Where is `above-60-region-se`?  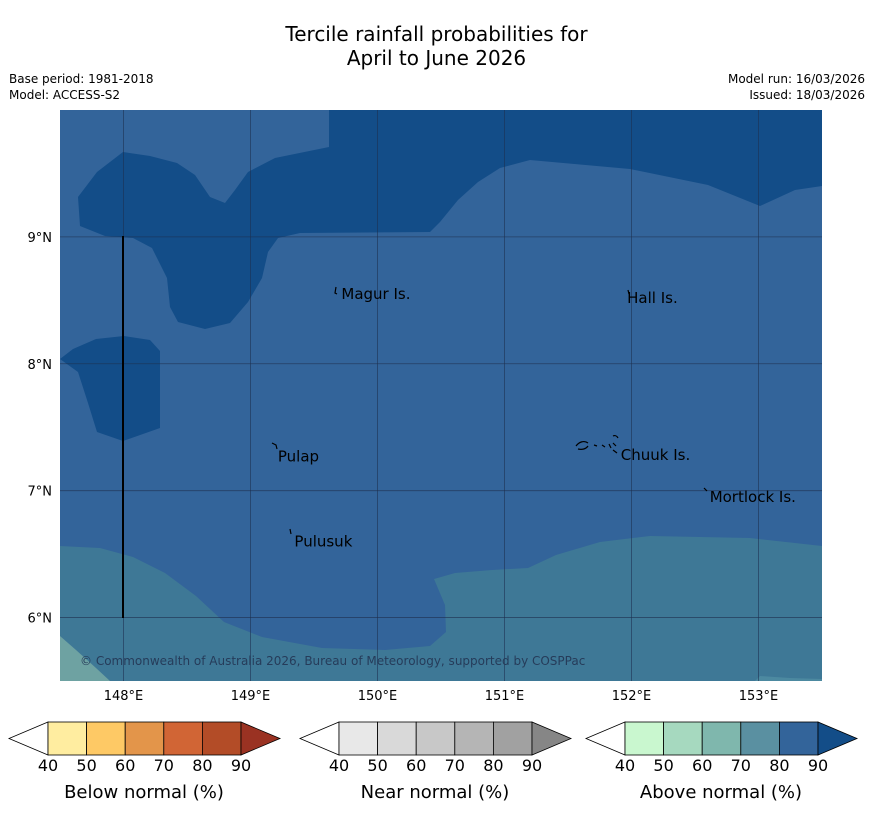
above-60-region-se is located at coordinates (788, 678).